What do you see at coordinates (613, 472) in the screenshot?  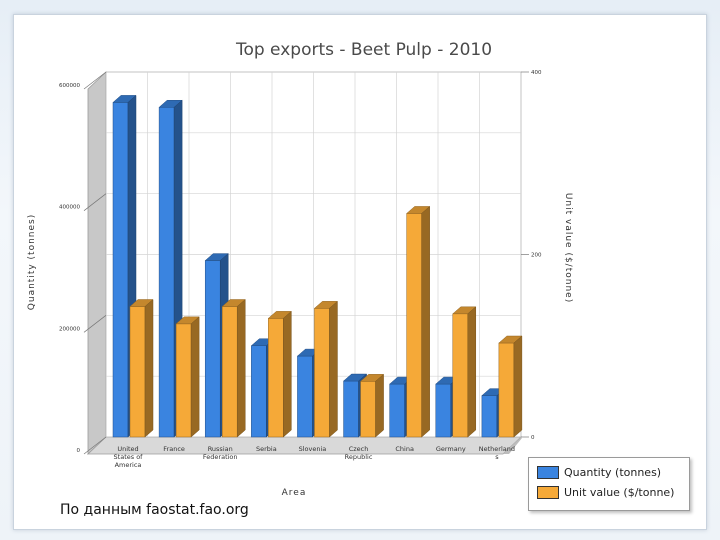 I see `legend-label-quantity: Quantity (tonnes)` at bounding box center [613, 472].